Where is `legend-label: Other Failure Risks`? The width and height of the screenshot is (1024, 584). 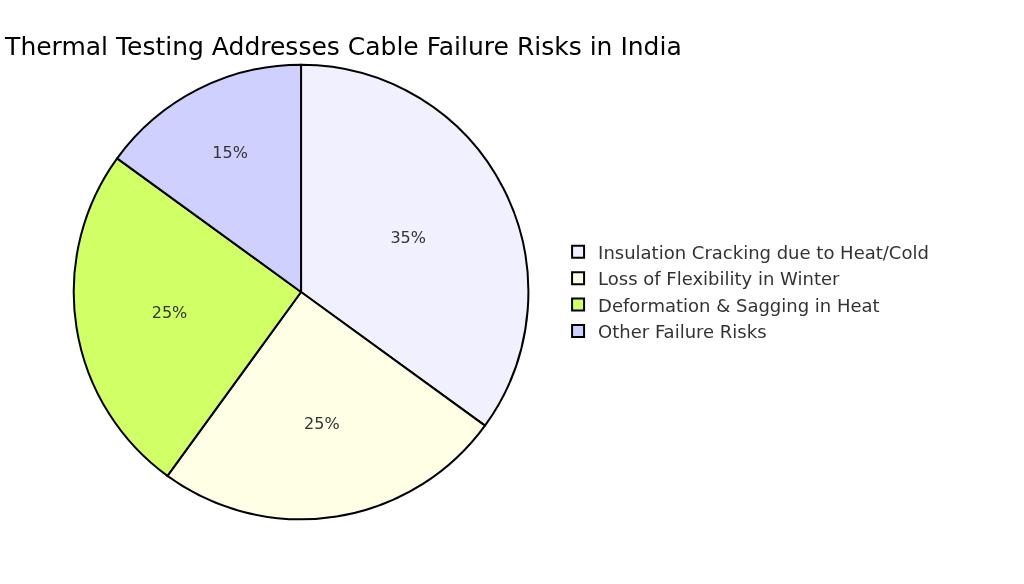 legend-label: Other Failure Risks is located at coordinates (682, 332).